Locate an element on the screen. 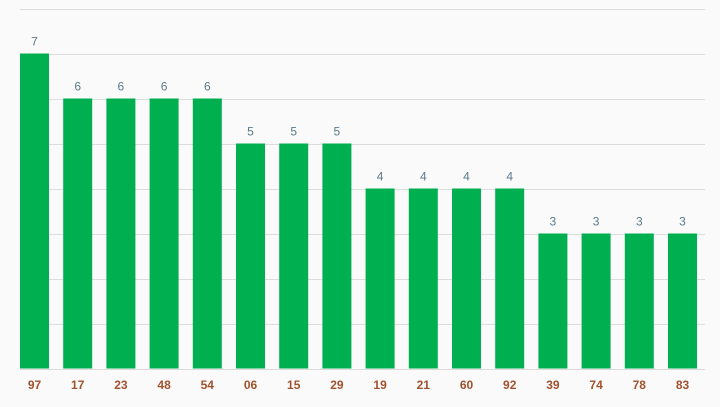 This screenshot has height=407, width=720. value-label-23: 6 is located at coordinates (121, 87).